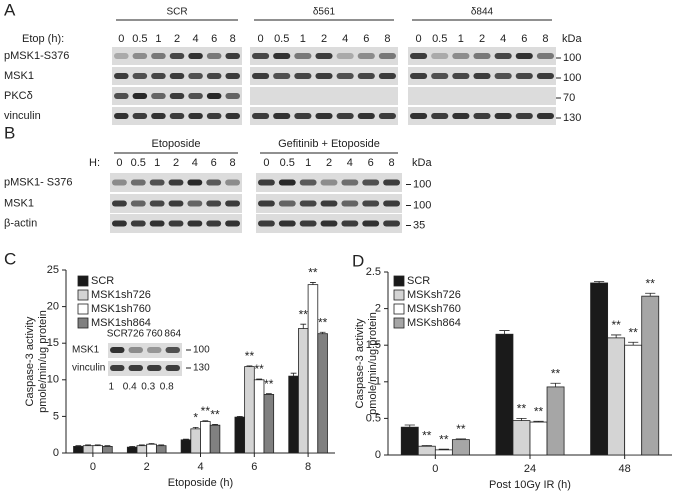  I want to click on y-axis-label: pmole/min/ug protein, so click(373, 363).